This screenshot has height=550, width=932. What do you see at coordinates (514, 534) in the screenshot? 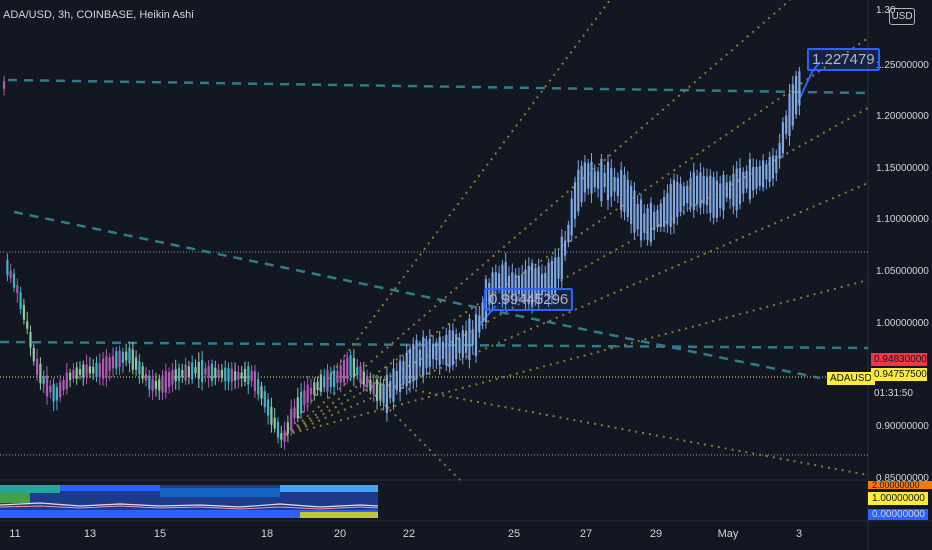
I see `time-tick: 25` at bounding box center [514, 534].